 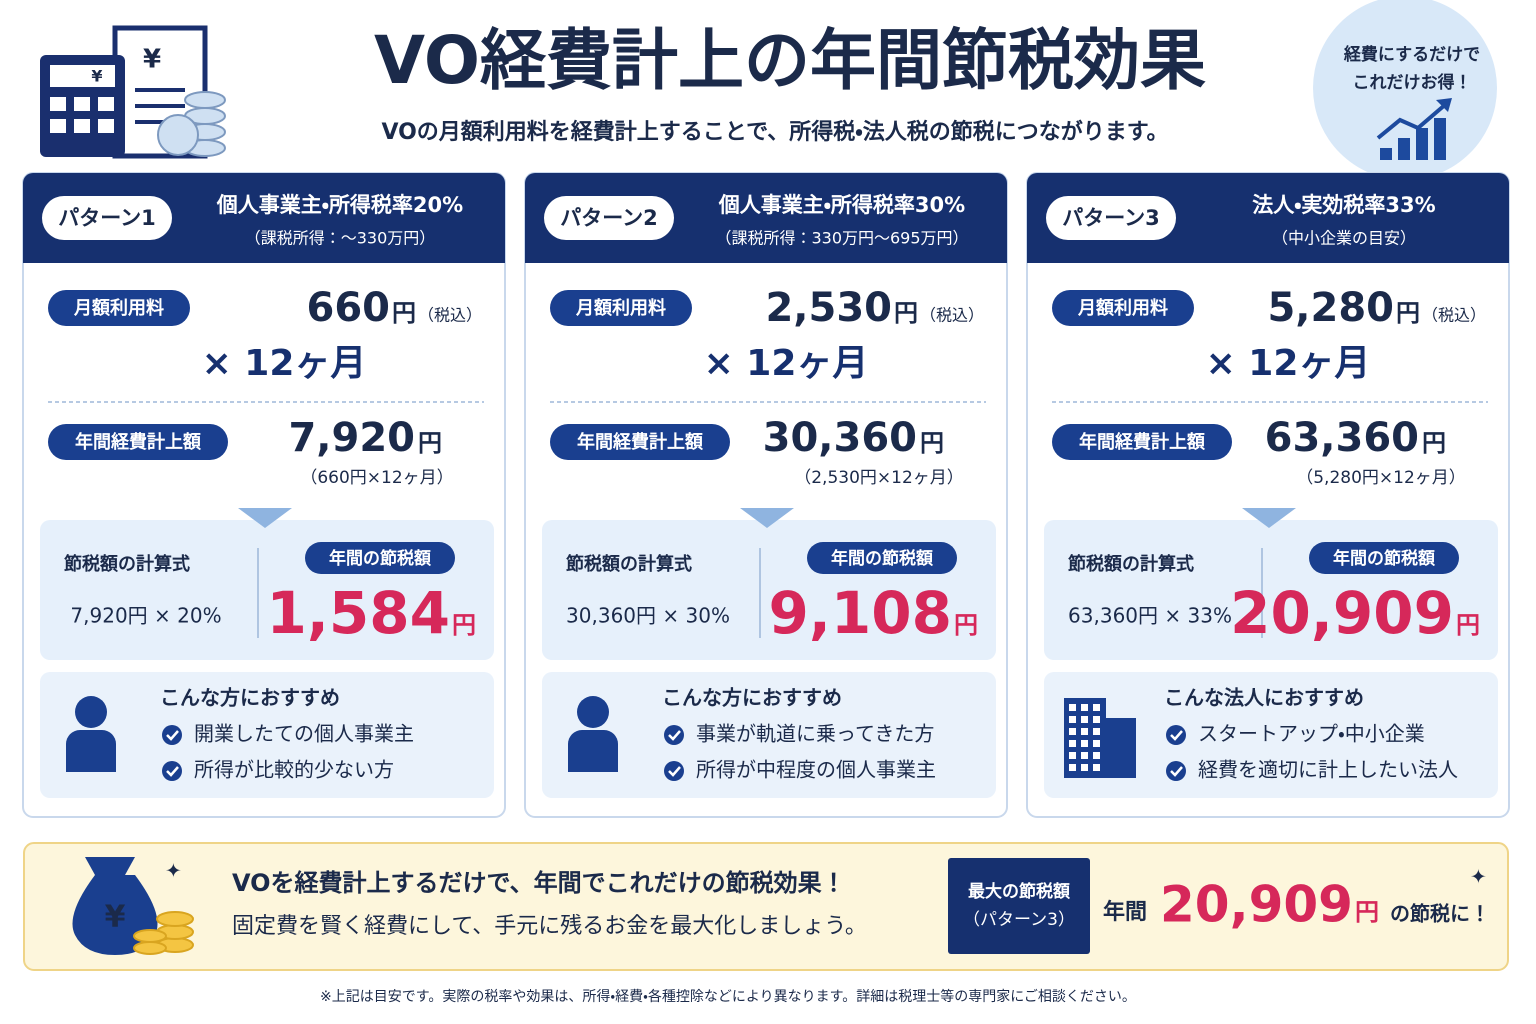 What do you see at coordinates (648, 616) in the screenshot?
I see `formula: 30,360円 × 30%` at bounding box center [648, 616].